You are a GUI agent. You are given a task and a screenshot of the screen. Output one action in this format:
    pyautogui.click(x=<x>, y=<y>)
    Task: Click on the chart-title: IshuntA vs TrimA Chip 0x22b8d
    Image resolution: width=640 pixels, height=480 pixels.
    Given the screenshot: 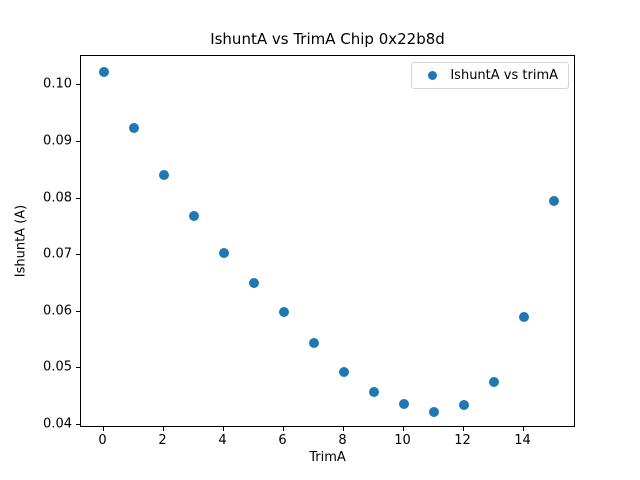 What is the action you would take?
    pyautogui.click(x=327, y=39)
    